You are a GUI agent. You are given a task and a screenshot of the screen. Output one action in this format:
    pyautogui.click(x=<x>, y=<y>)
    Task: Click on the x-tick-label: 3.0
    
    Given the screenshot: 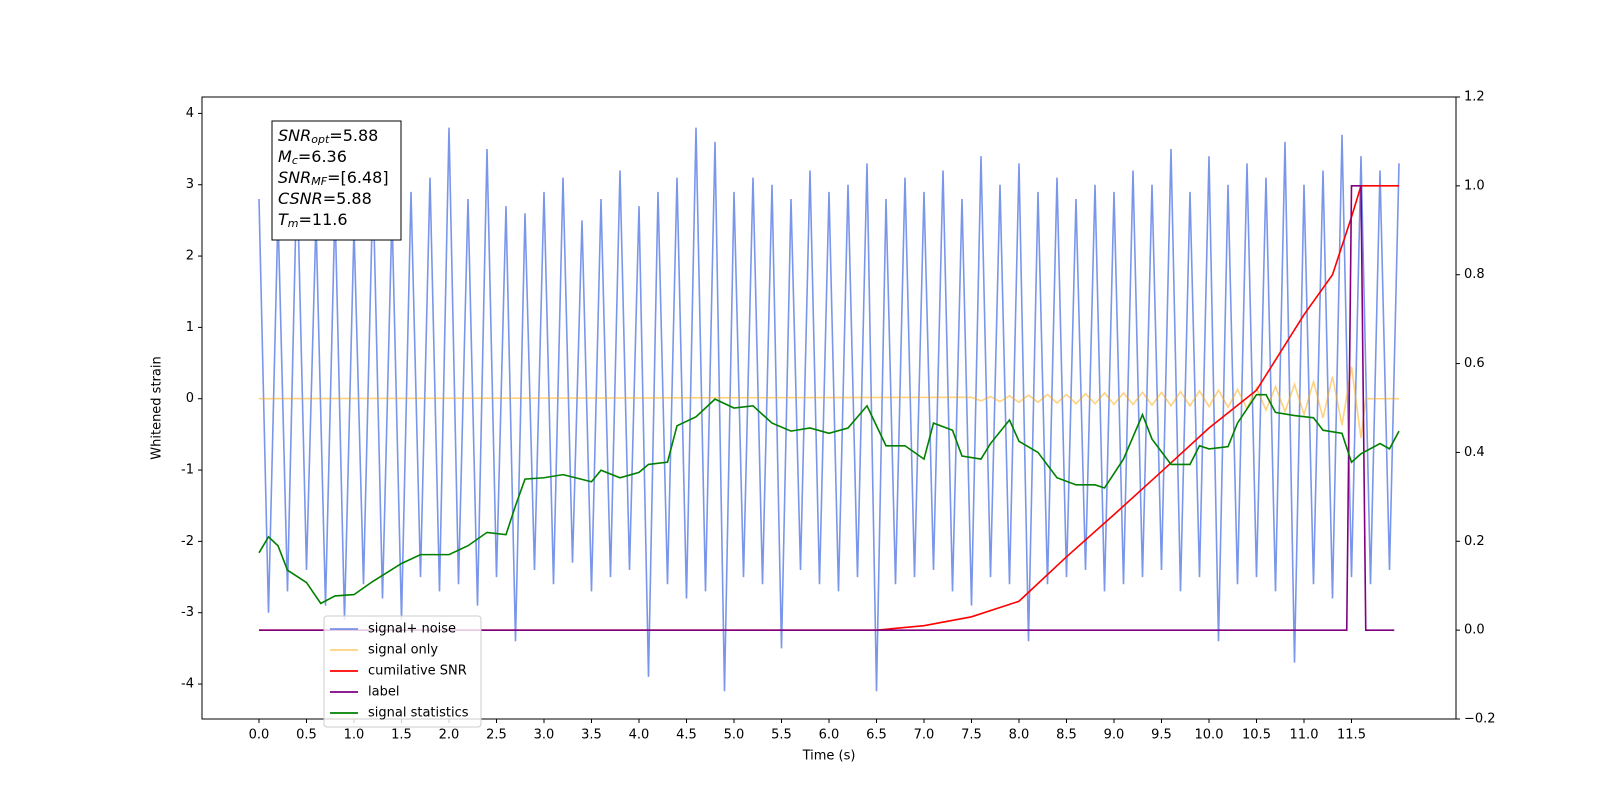 What is the action you would take?
    pyautogui.click(x=544, y=735)
    